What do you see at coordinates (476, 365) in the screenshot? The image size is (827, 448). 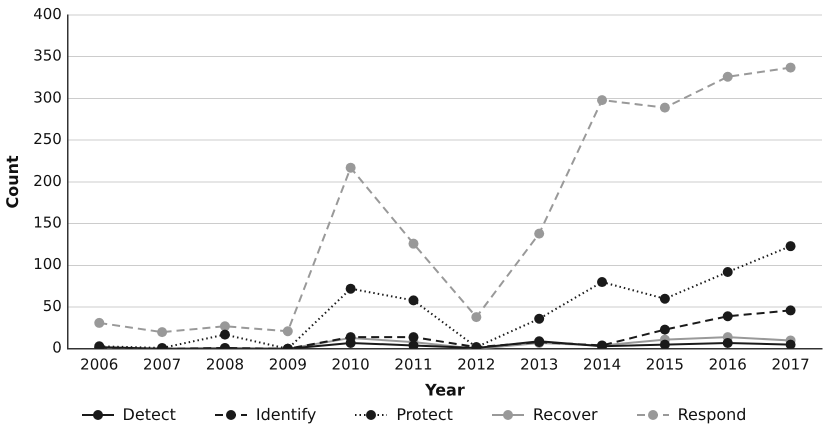 I see `x-tick-label: 2012` at bounding box center [476, 365].